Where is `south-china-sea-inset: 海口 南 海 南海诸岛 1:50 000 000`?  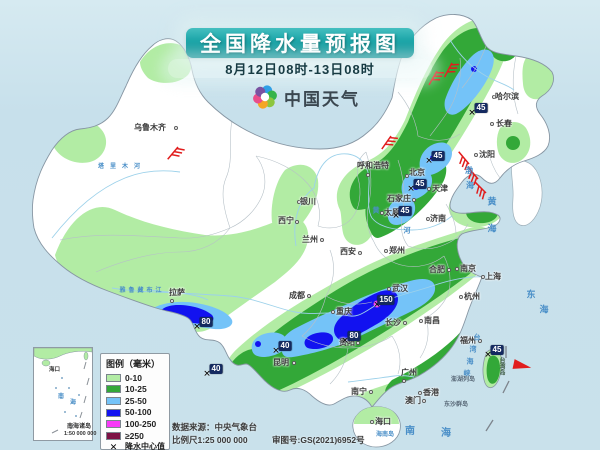 south-china-sea-inset: 海口 南 海 南海诸岛 1:50 000 000 is located at coordinates (65, 394).